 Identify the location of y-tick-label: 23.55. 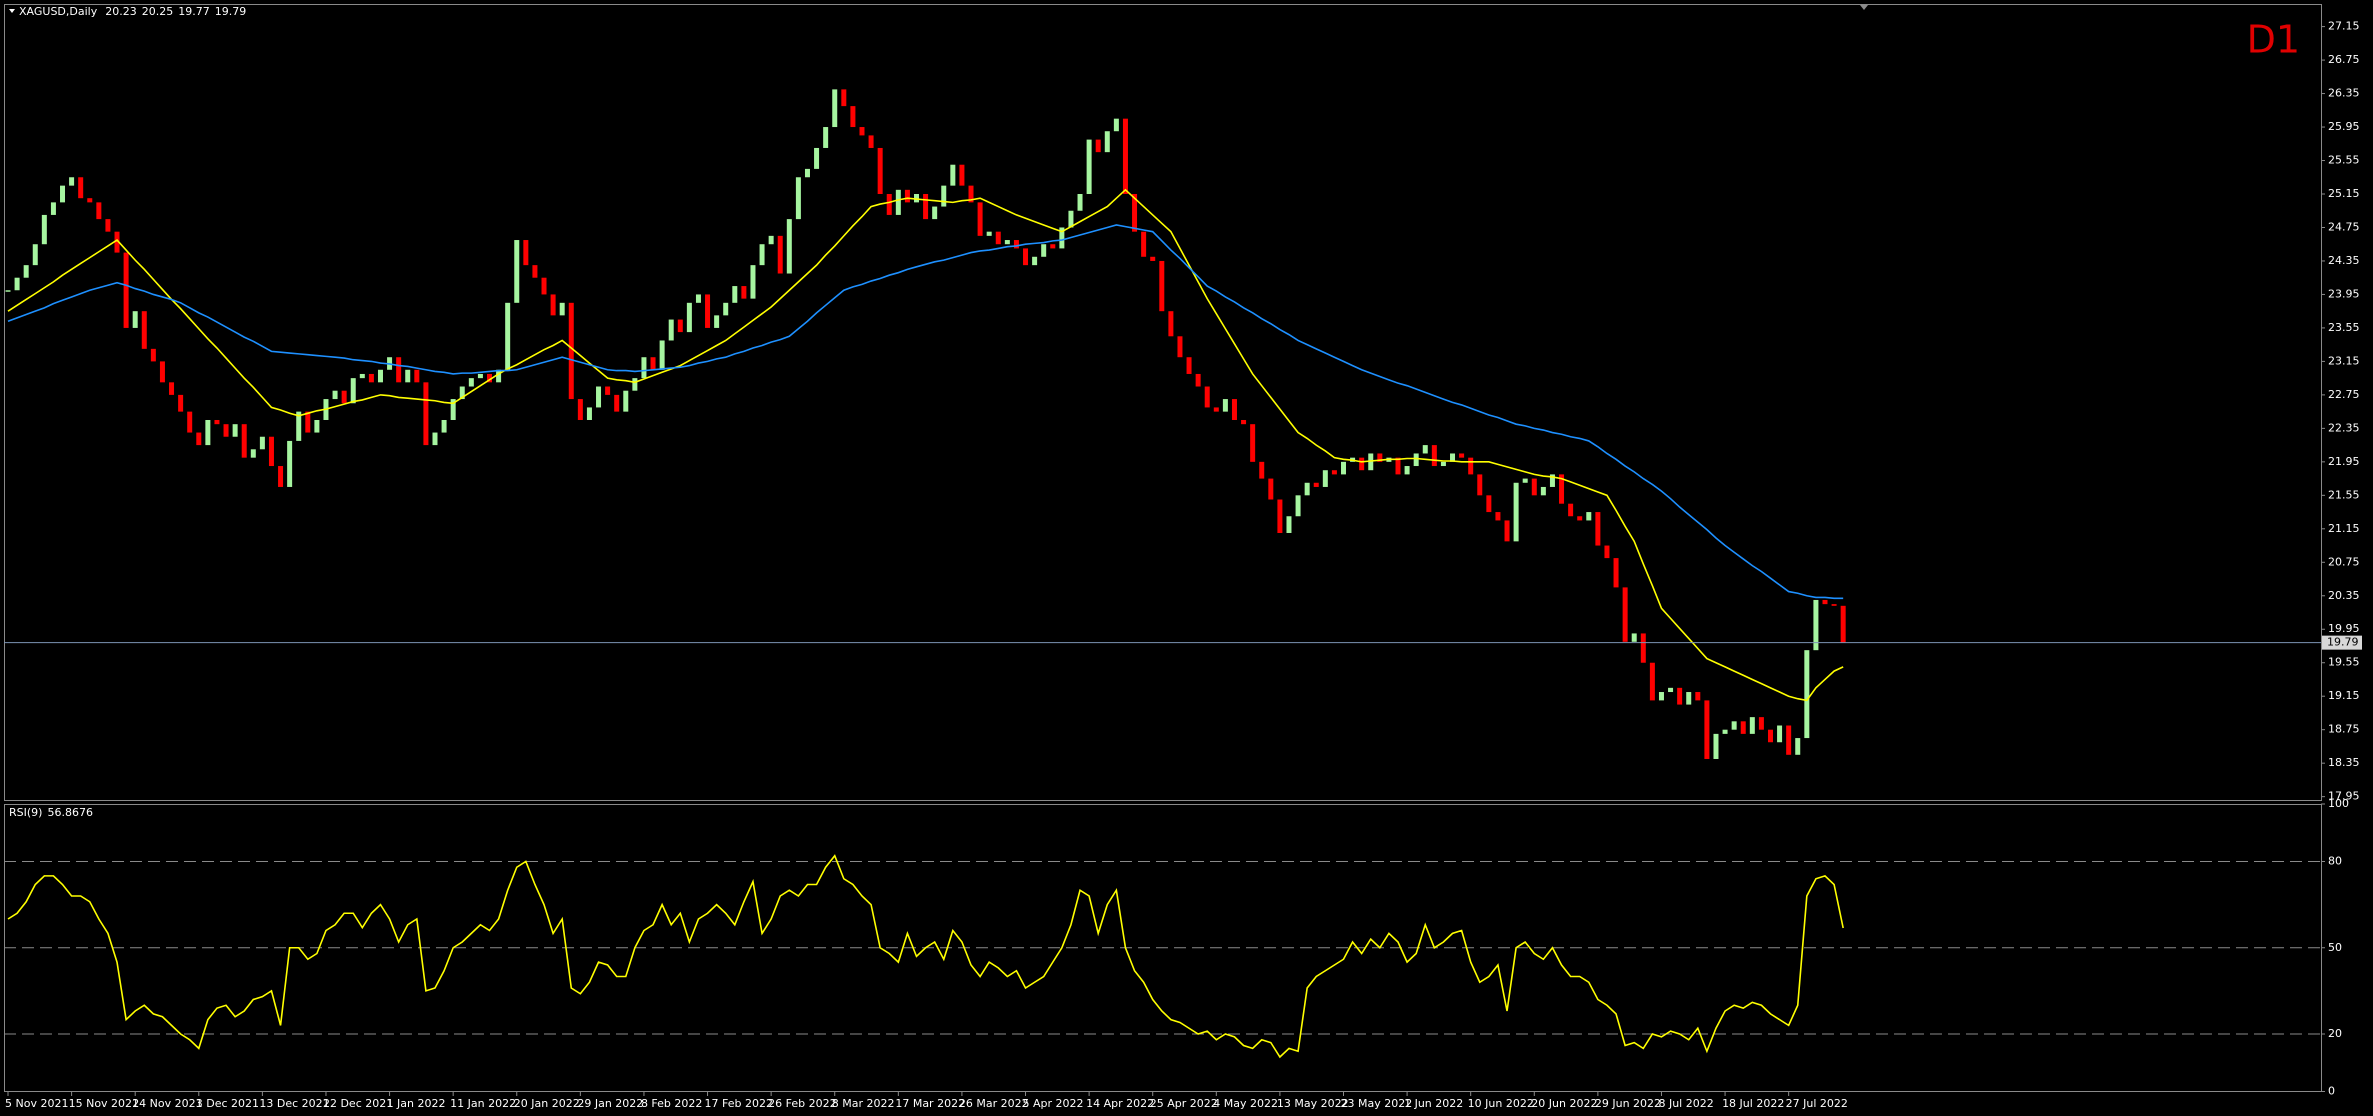
(2344, 327).